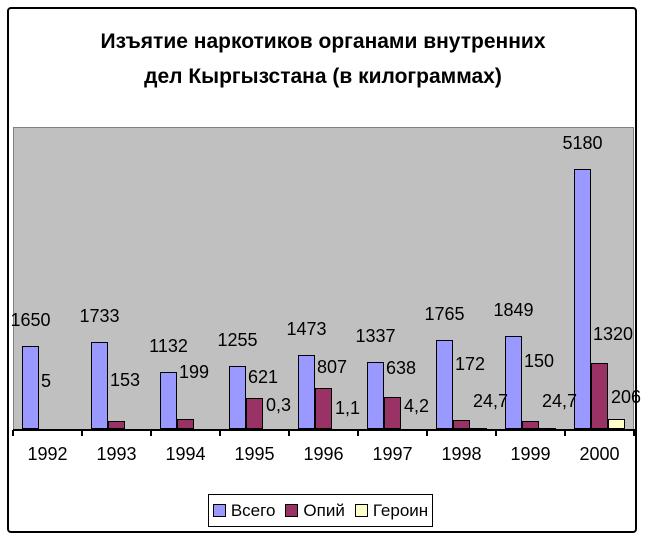 The width and height of the screenshot is (646, 542). Describe the element at coordinates (530, 454) in the screenshot. I see `x-axis-label-1999: 1999` at that location.